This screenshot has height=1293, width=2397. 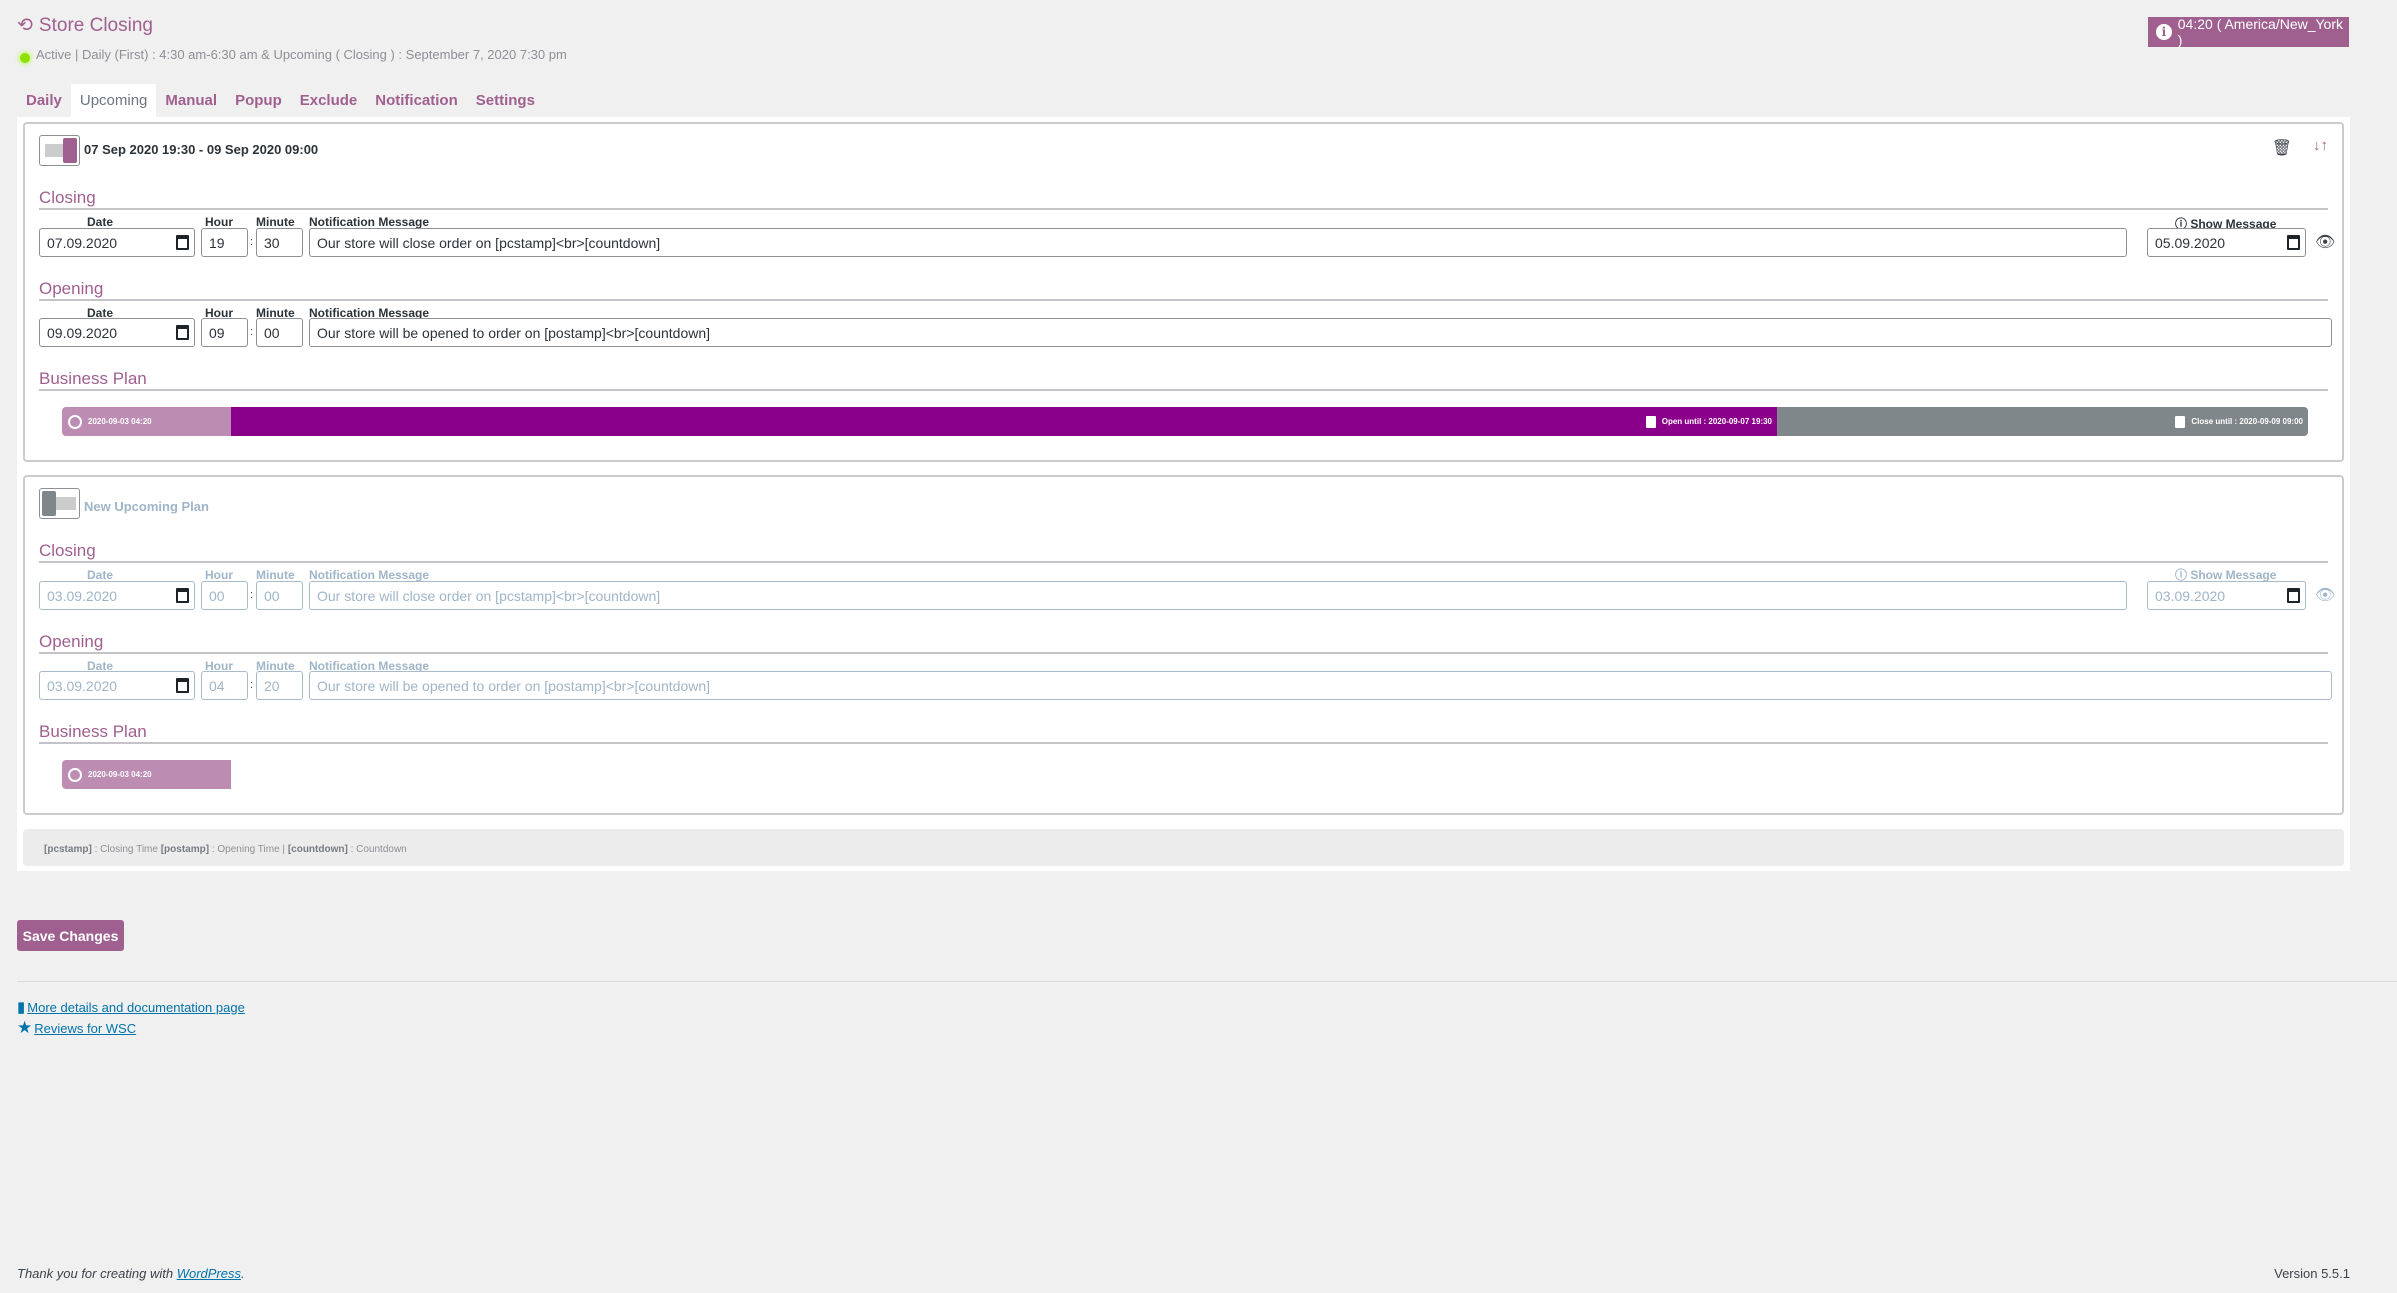 What do you see at coordinates (201, 149) in the screenshot?
I see `plan-title: 07 Sep 2020 19:30 - 09 Sep 2020 09:00` at bounding box center [201, 149].